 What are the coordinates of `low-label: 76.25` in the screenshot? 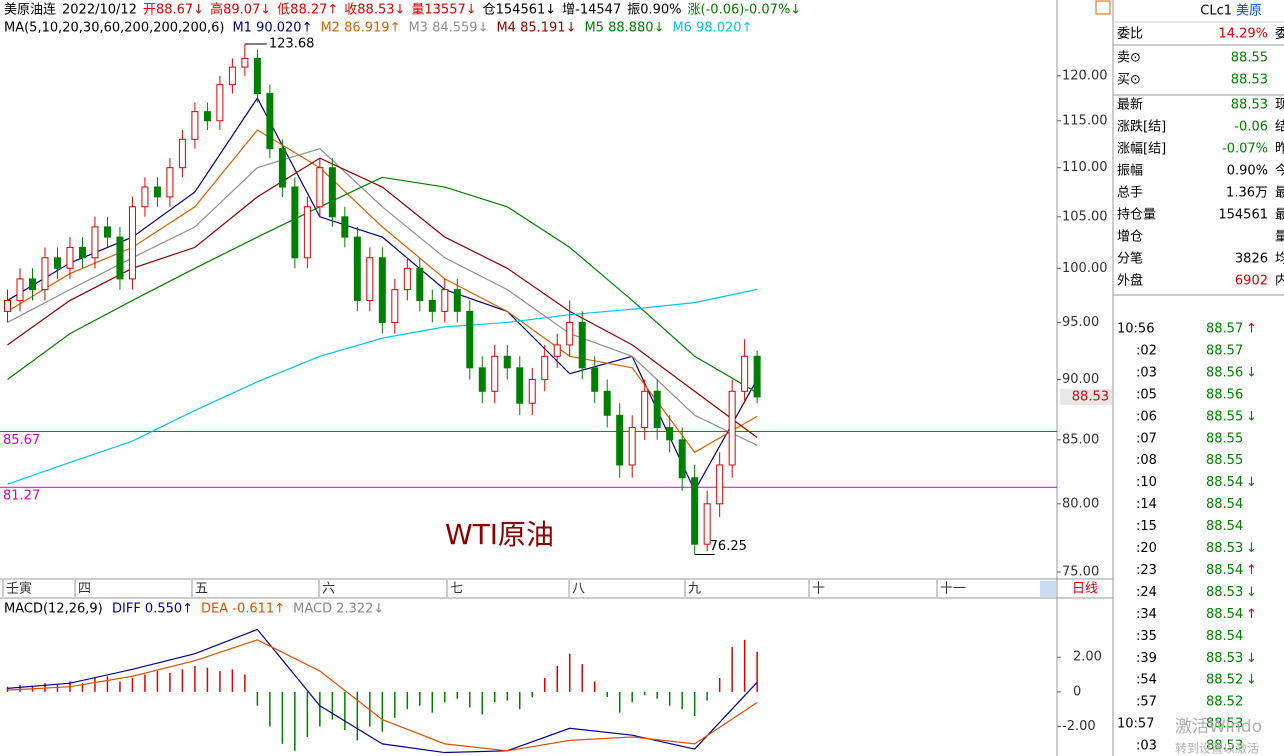 It's located at (728, 546).